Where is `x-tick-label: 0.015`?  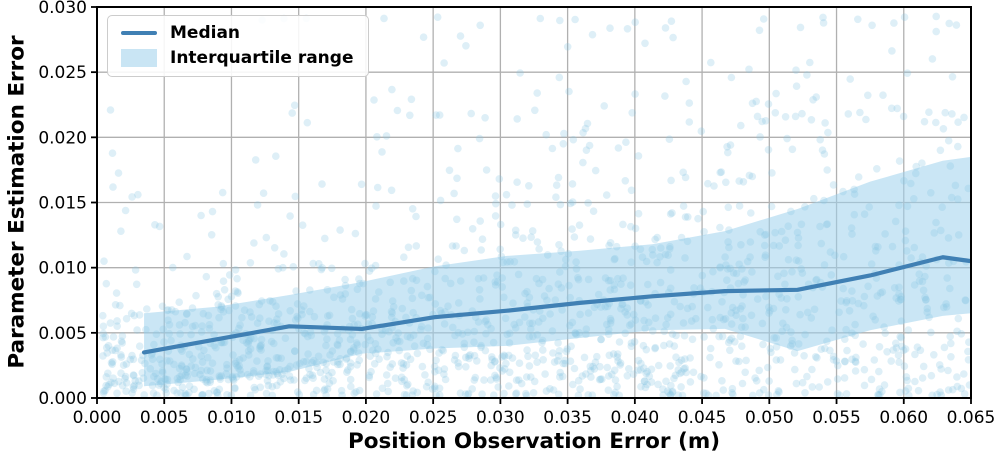
x-tick-label: 0.015 is located at coordinates (298, 418).